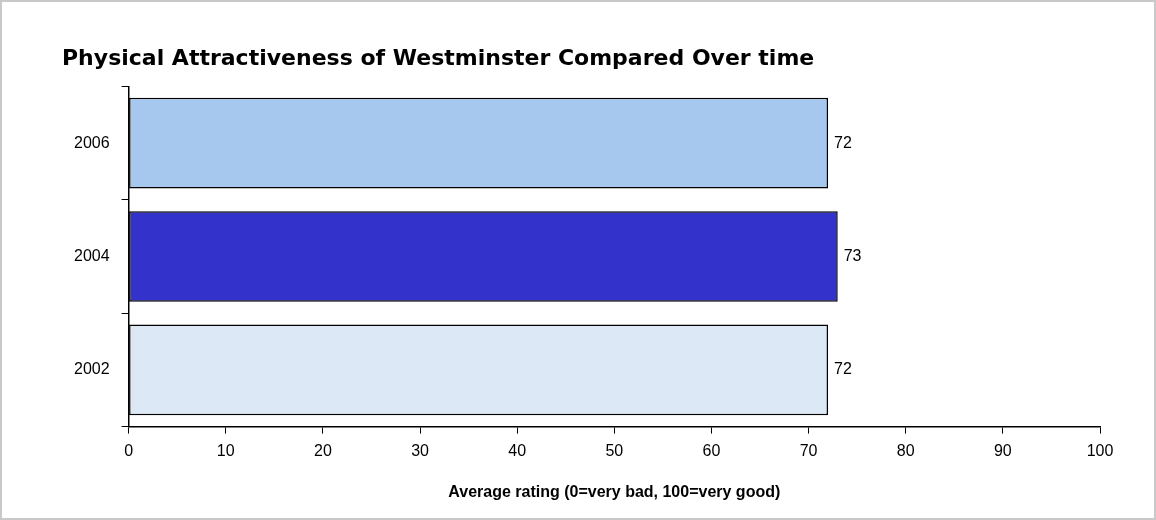  What do you see at coordinates (905, 450) in the screenshot?
I see `x-tick-label: 80` at bounding box center [905, 450].